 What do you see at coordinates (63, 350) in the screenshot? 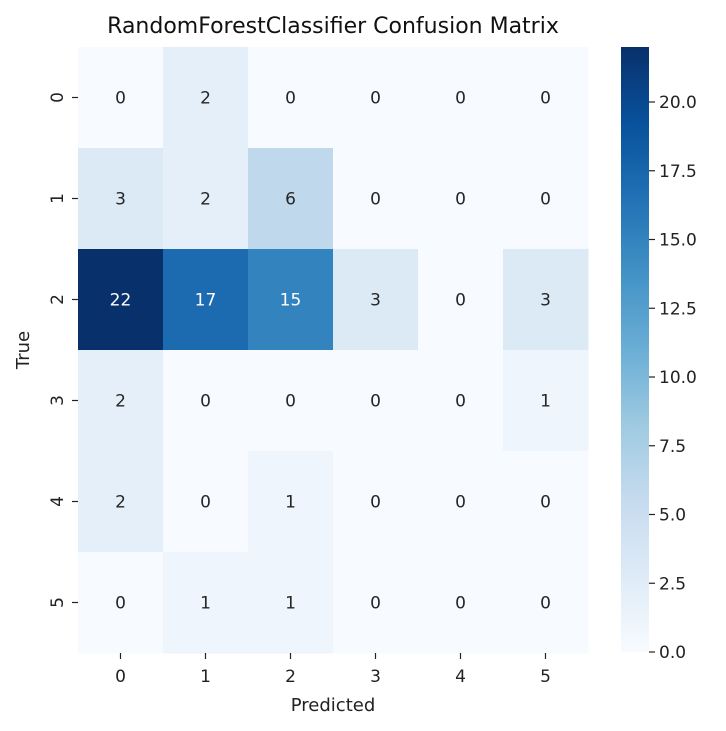
I see `y-axis-ticks: 0 1 2 3 4 5` at bounding box center [63, 350].